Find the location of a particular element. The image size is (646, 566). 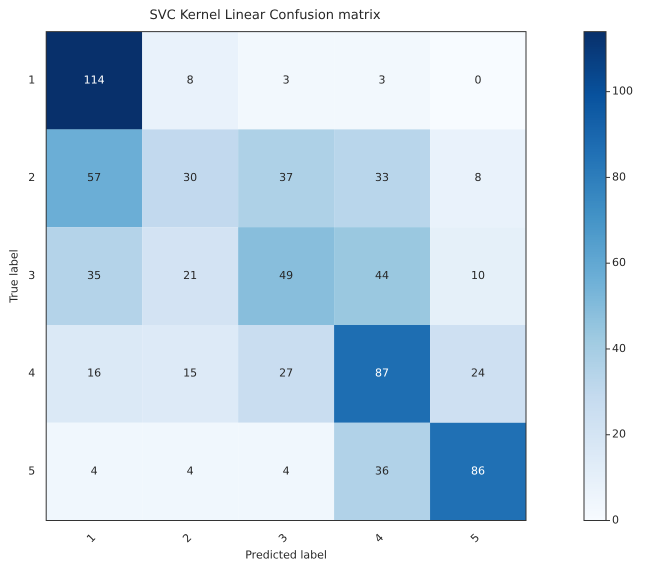

data-label: 36 is located at coordinates (382, 471).